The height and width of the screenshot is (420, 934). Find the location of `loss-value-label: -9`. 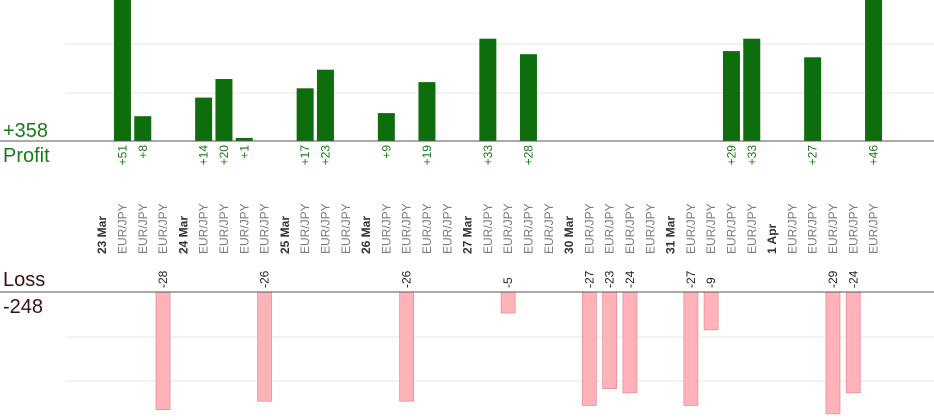

loss-value-label: -9 is located at coordinates (711, 282).